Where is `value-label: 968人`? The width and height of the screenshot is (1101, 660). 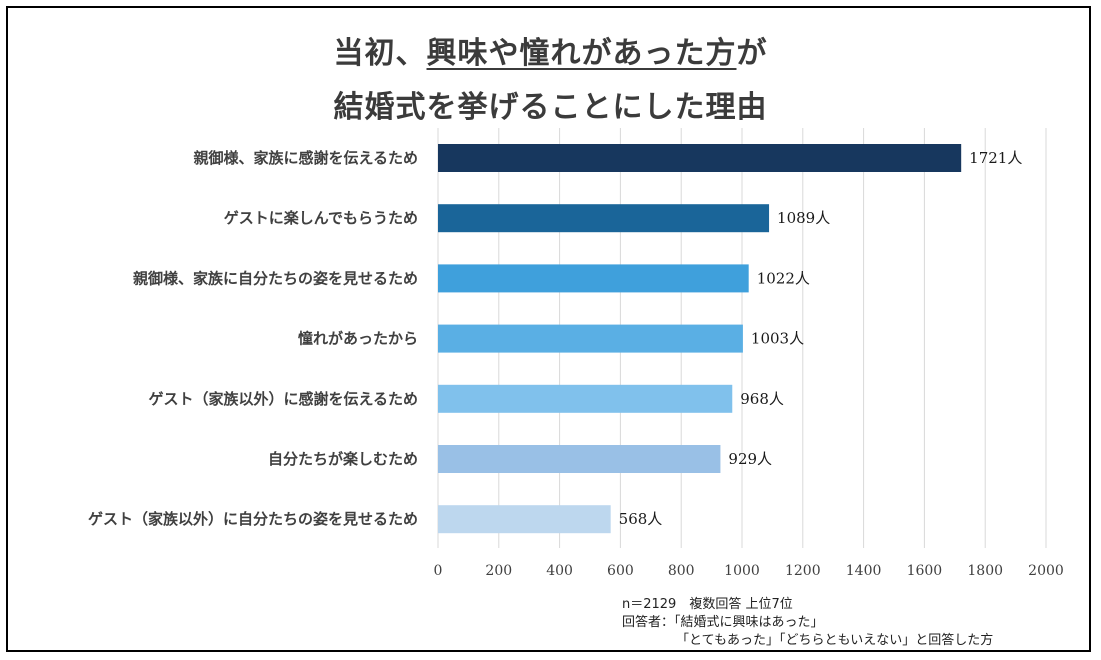 value-label: 968人 is located at coordinates (762, 399).